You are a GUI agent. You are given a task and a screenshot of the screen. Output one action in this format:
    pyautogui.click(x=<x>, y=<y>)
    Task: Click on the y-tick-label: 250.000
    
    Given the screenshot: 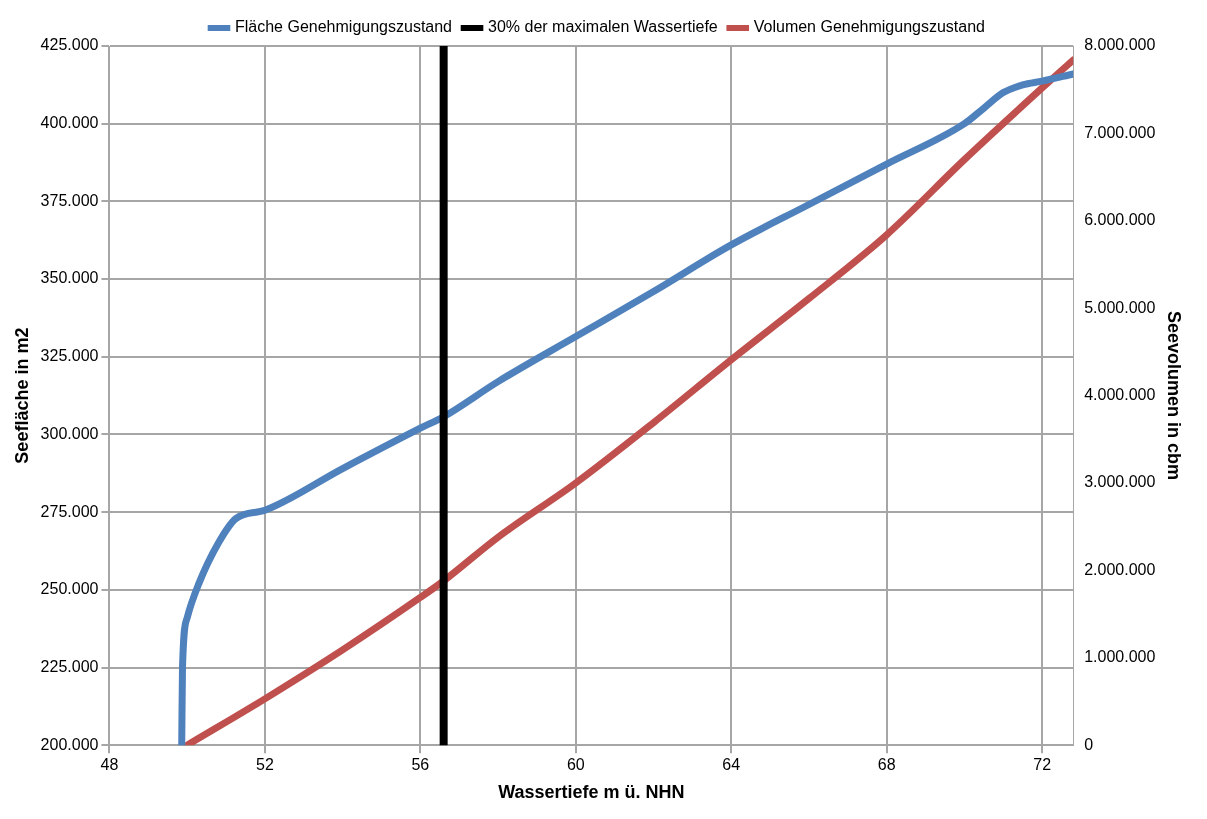 What is the action you would take?
    pyautogui.click(x=69, y=589)
    